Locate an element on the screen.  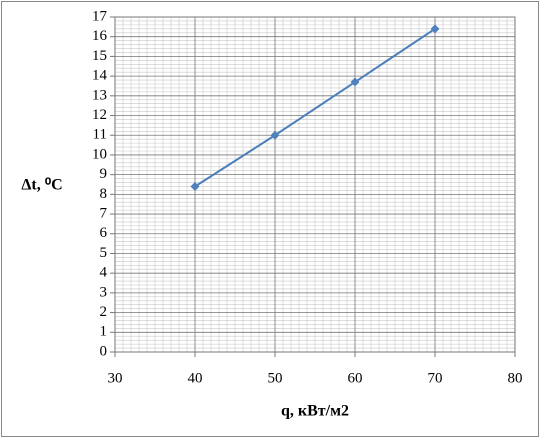
y-tick-label: 9 is located at coordinates (104, 174).